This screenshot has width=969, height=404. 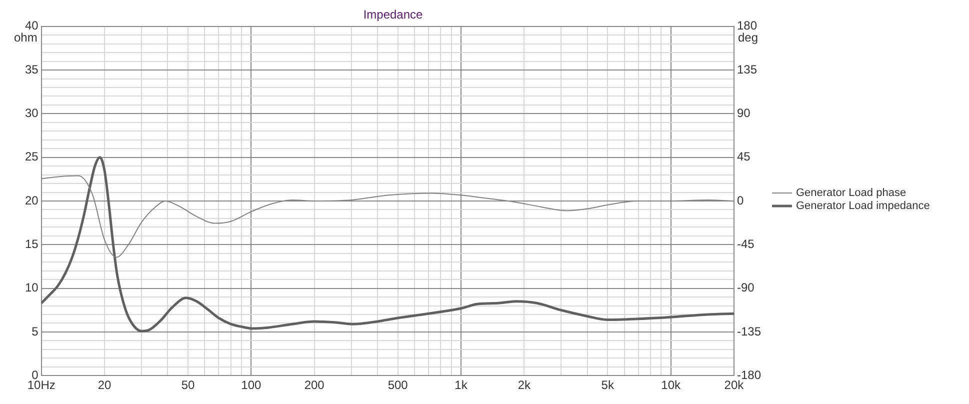 What do you see at coordinates (863, 206) in the screenshot?
I see `legend-label: Generator Load impedance` at bounding box center [863, 206].